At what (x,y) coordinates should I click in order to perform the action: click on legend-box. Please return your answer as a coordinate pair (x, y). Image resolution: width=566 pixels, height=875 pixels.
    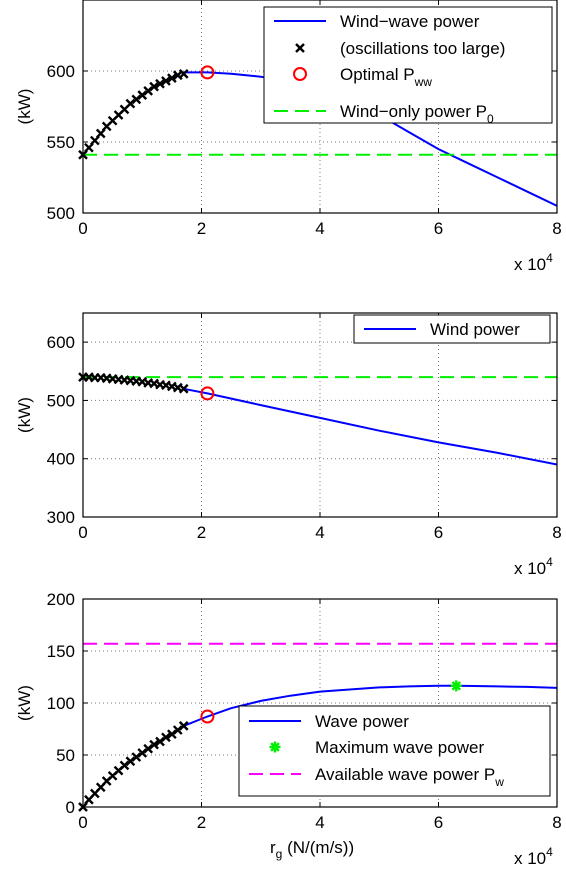
    Looking at the image, I should click on (408, 65).